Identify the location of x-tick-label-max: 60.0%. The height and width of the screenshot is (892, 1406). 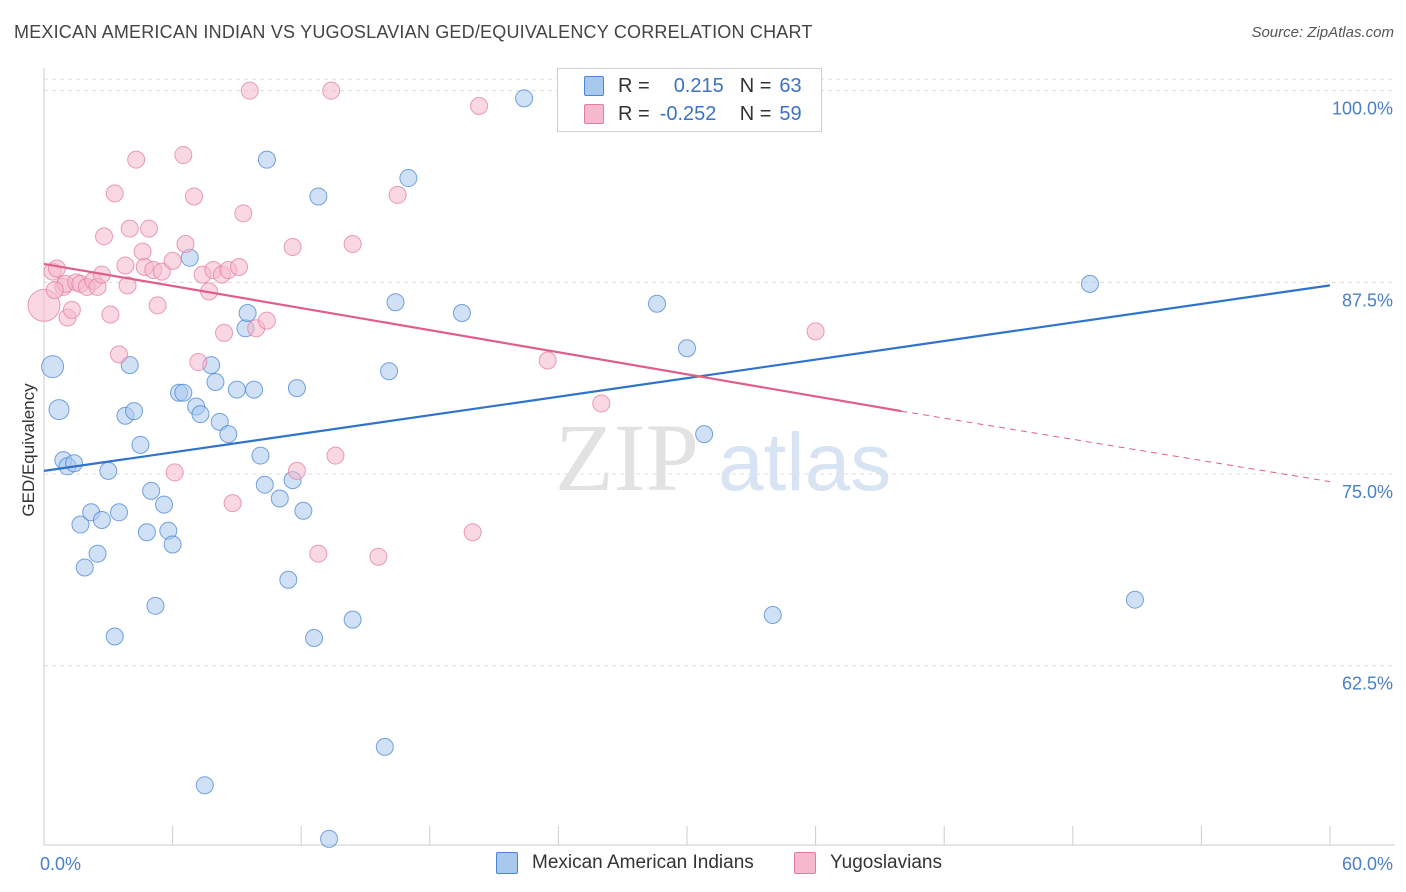
(1367, 864).